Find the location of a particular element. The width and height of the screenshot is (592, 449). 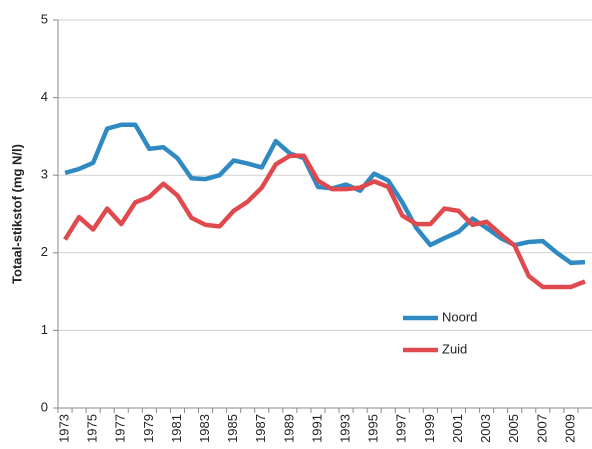

y-axis-label: Totaal-stikstof (mg N/l) is located at coordinates (16, 214).